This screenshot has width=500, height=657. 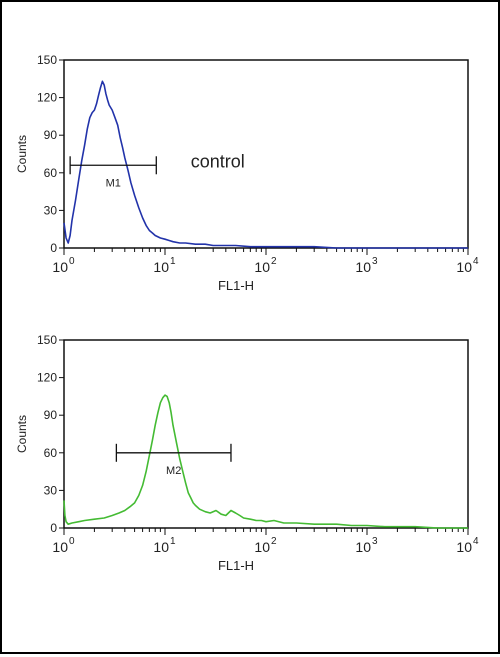 What do you see at coordinates (113, 183) in the screenshot?
I see `marker-label: M1` at bounding box center [113, 183].